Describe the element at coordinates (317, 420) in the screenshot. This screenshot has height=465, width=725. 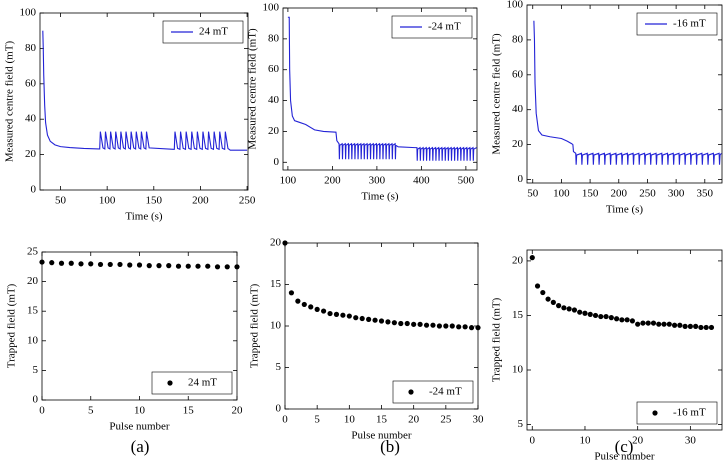
I see `x-tick-label: 5` at that location.